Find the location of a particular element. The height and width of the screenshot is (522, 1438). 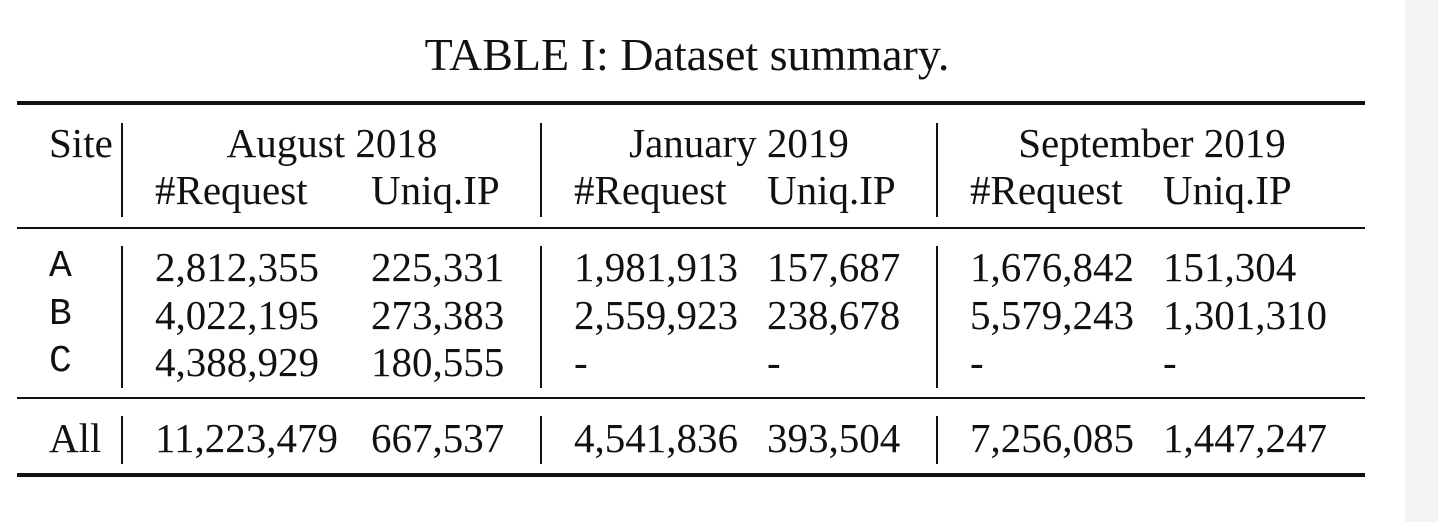

total-divider-jan is located at coordinates (937, 440).